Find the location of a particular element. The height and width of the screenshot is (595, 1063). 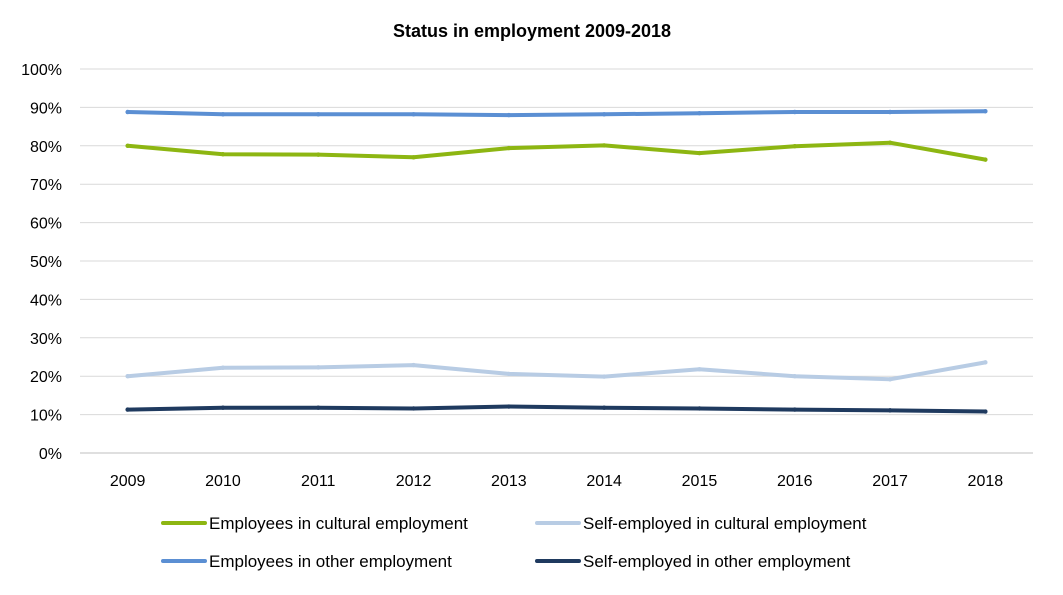

y-tick-label: 100% is located at coordinates (41, 70).